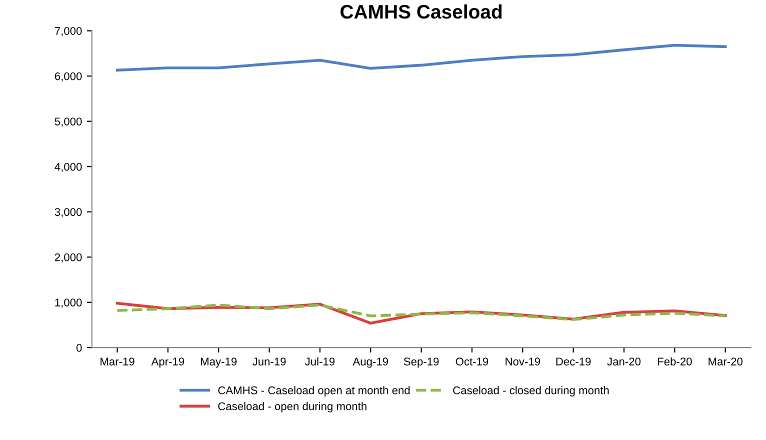 This screenshot has width=766, height=440. I want to click on x-tick-label: Oct-19, so click(472, 362).